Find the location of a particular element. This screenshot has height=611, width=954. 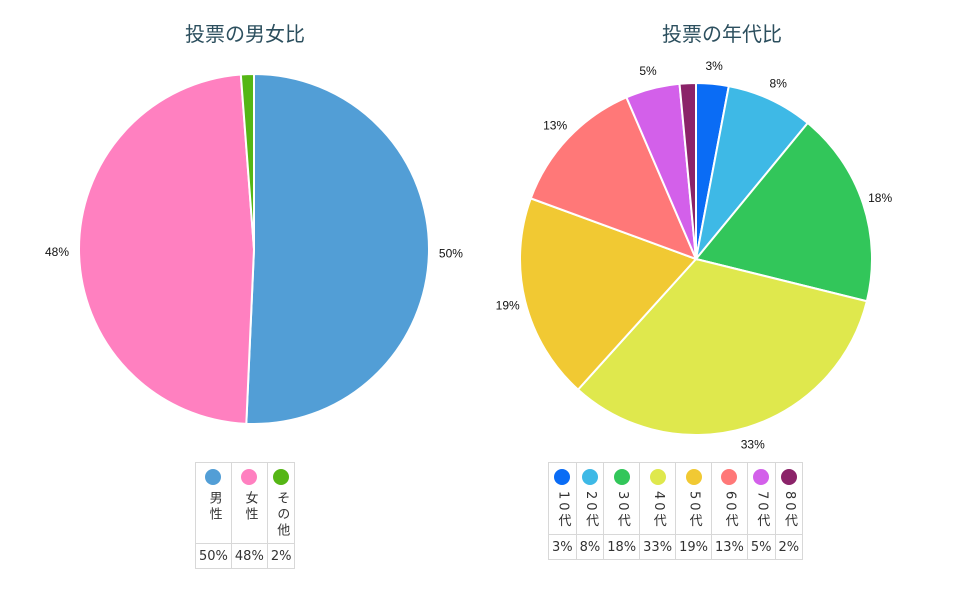

pie-slice-50代 is located at coordinates (608, 294).